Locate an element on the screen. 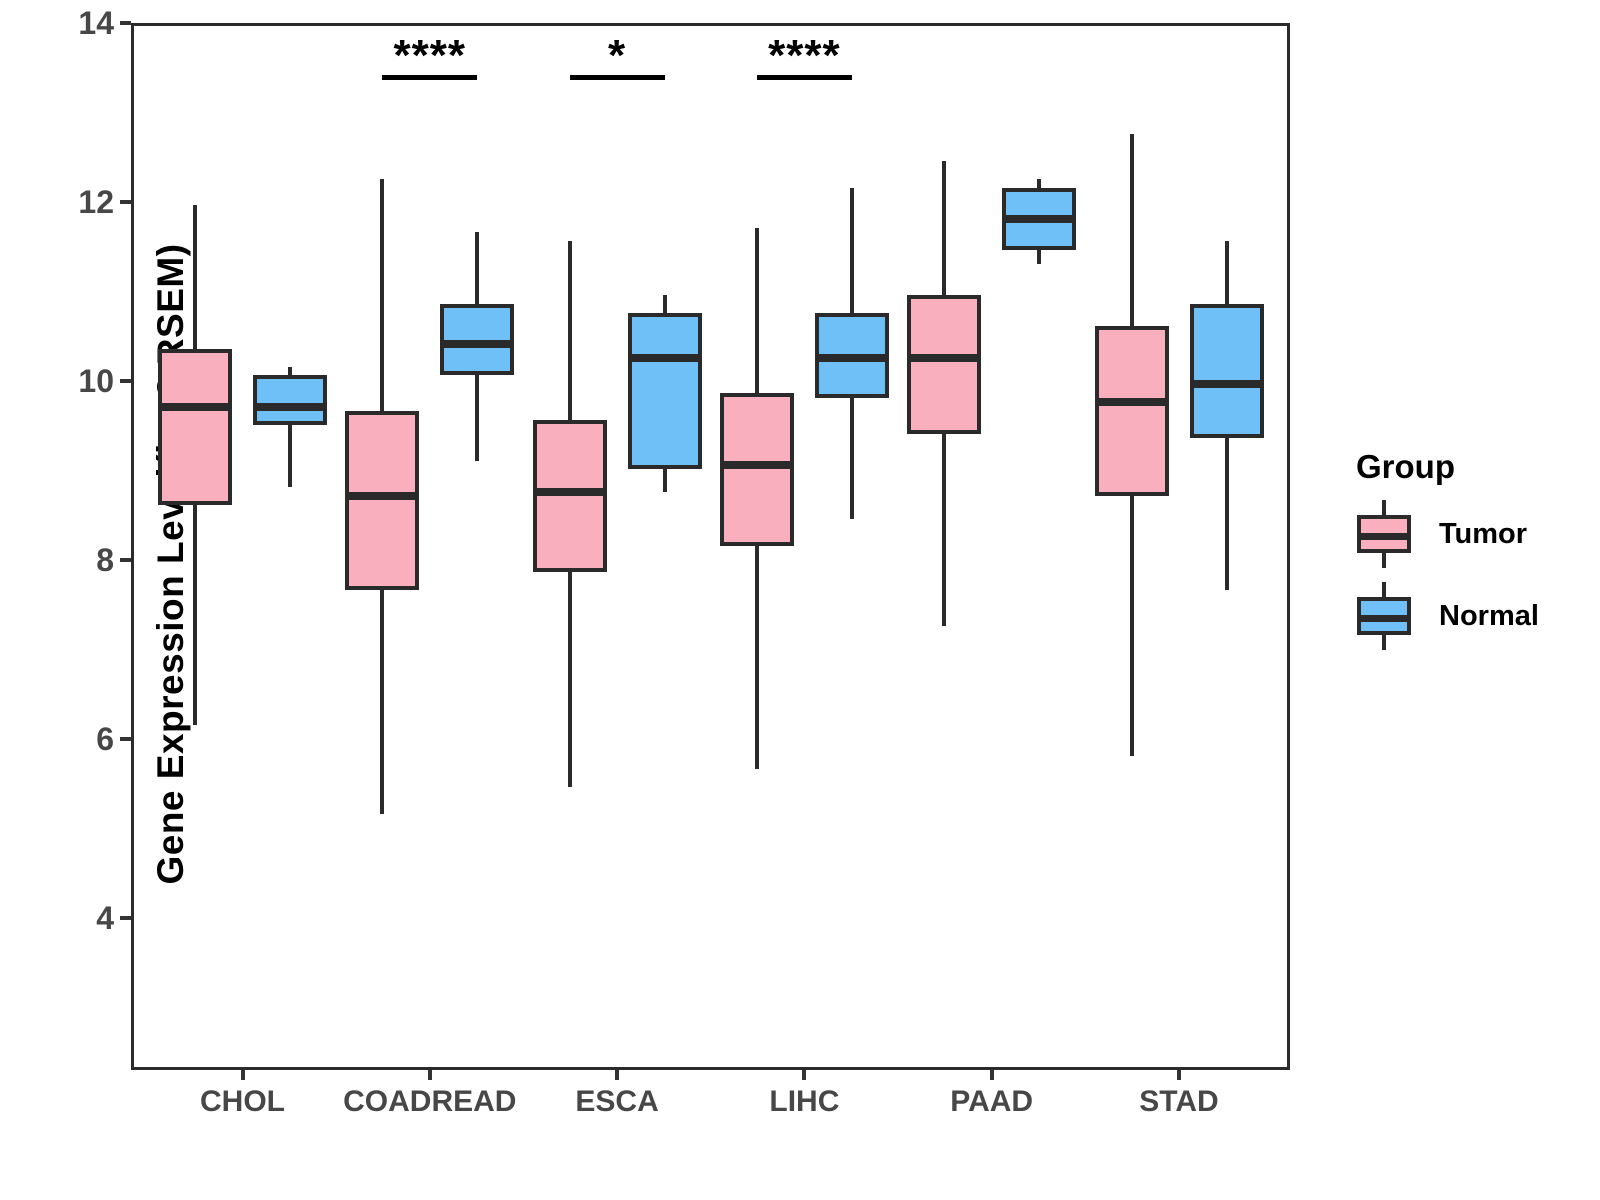  box-tumor-CHOL is located at coordinates (195, 427).